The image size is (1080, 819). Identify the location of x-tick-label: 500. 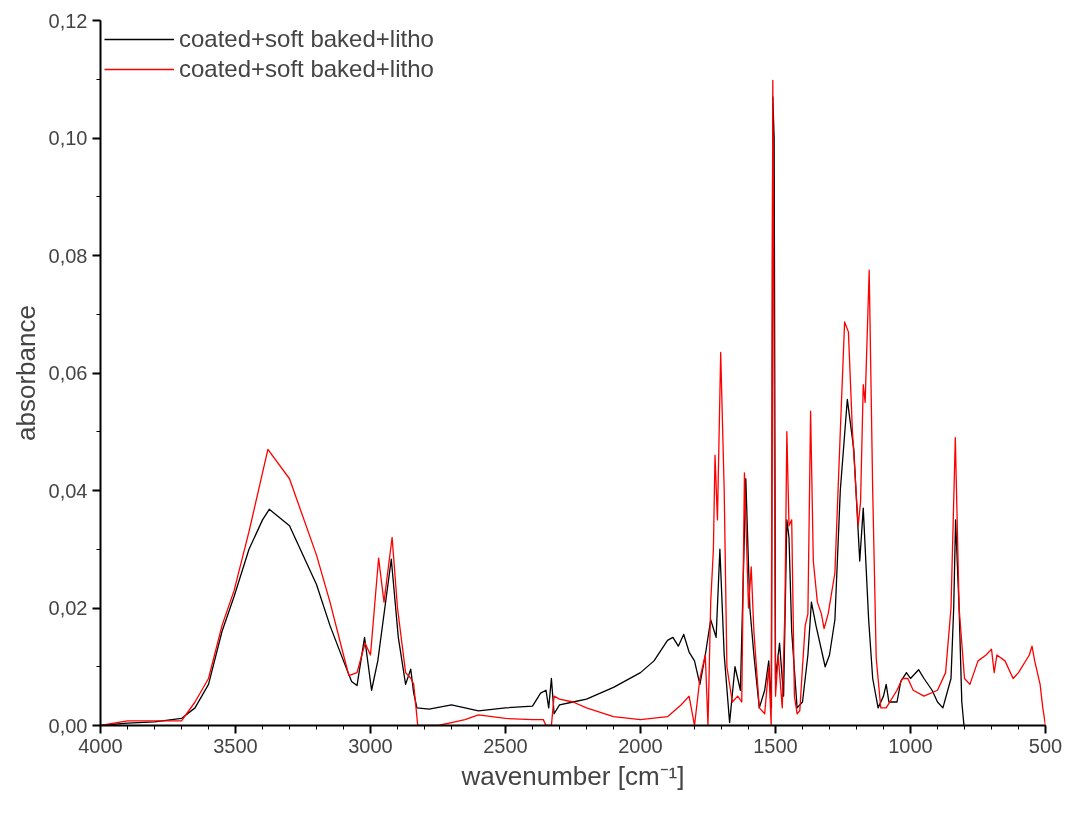
(1045, 745).